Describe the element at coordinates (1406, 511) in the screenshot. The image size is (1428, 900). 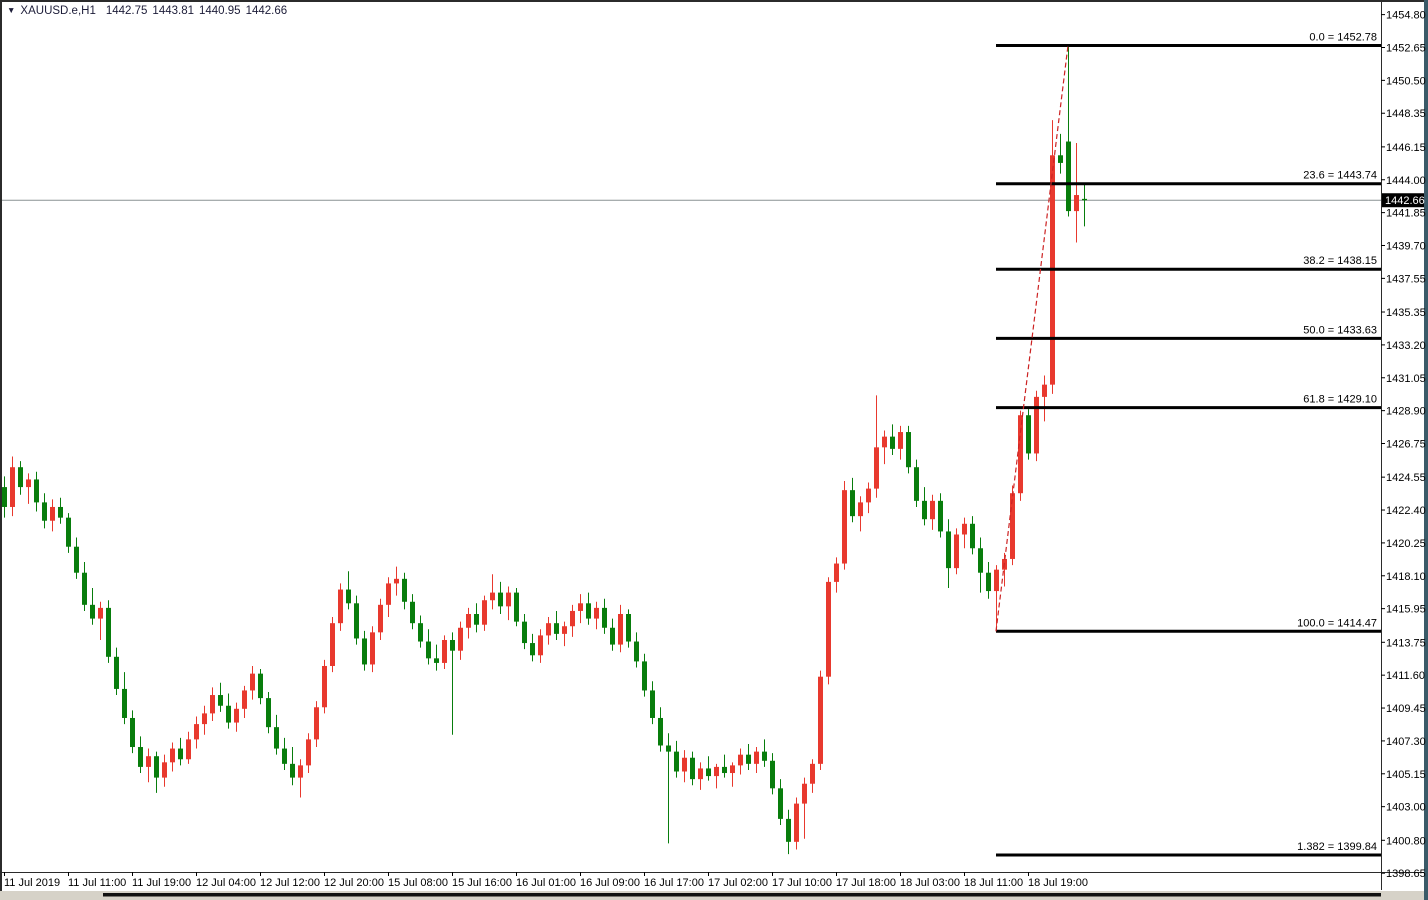
I see `price-axis-label: 1422.40` at that location.